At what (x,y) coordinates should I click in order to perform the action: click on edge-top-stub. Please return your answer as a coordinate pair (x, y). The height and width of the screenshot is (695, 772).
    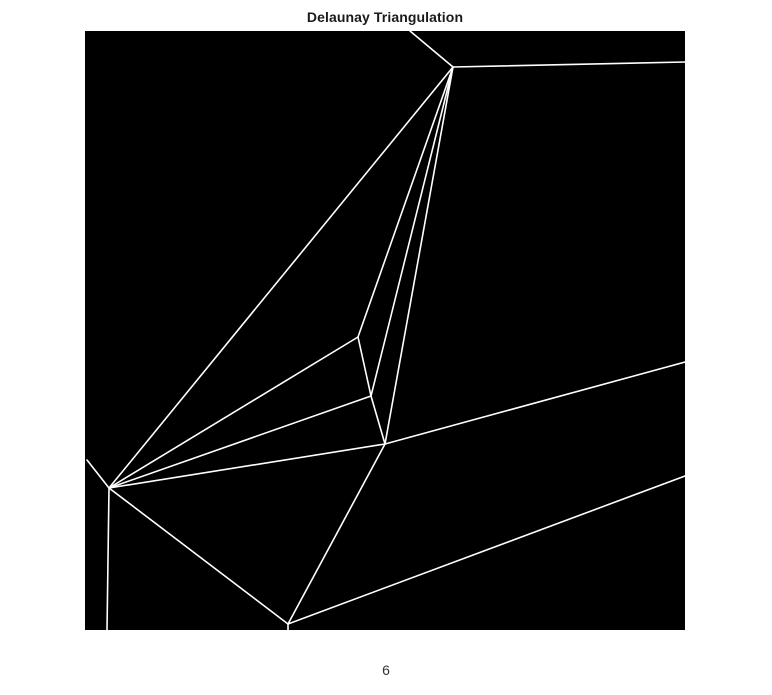
    Looking at the image, I should click on (431, 49).